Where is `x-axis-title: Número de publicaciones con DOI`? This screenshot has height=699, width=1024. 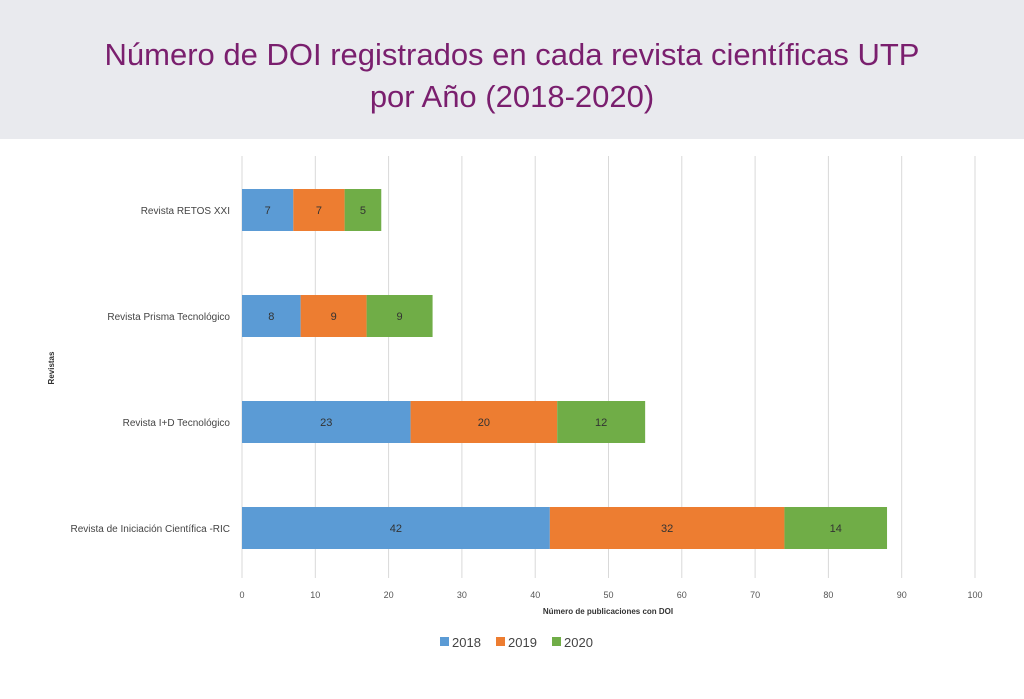
x-axis-title: Número de publicaciones con DOI is located at coordinates (608, 611).